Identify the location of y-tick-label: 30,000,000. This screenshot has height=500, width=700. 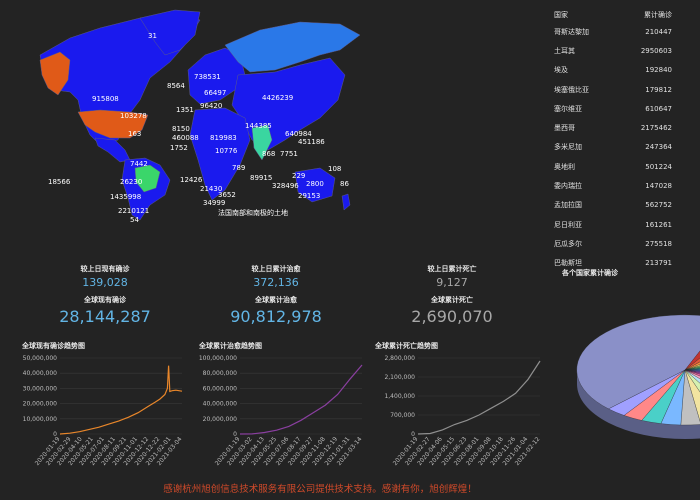
(40, 388).